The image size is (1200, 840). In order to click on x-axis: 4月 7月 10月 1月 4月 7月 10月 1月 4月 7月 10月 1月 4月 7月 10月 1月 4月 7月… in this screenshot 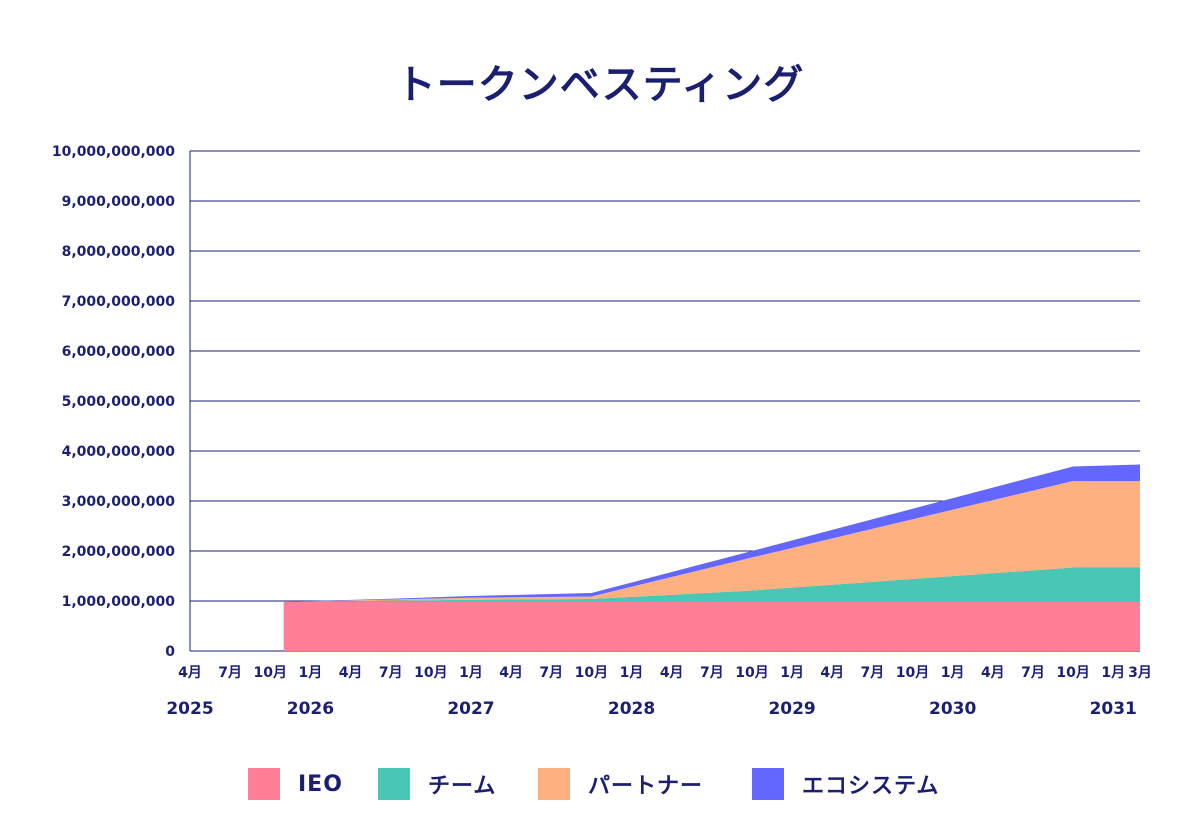, I will do `click(659, 692)`.